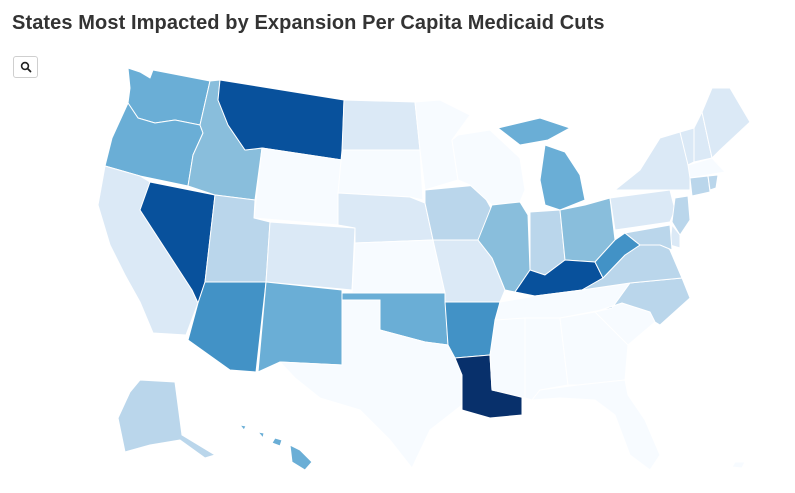 This screenshot has height=493, width=795. I want to click on search-button, so click(25, 67).